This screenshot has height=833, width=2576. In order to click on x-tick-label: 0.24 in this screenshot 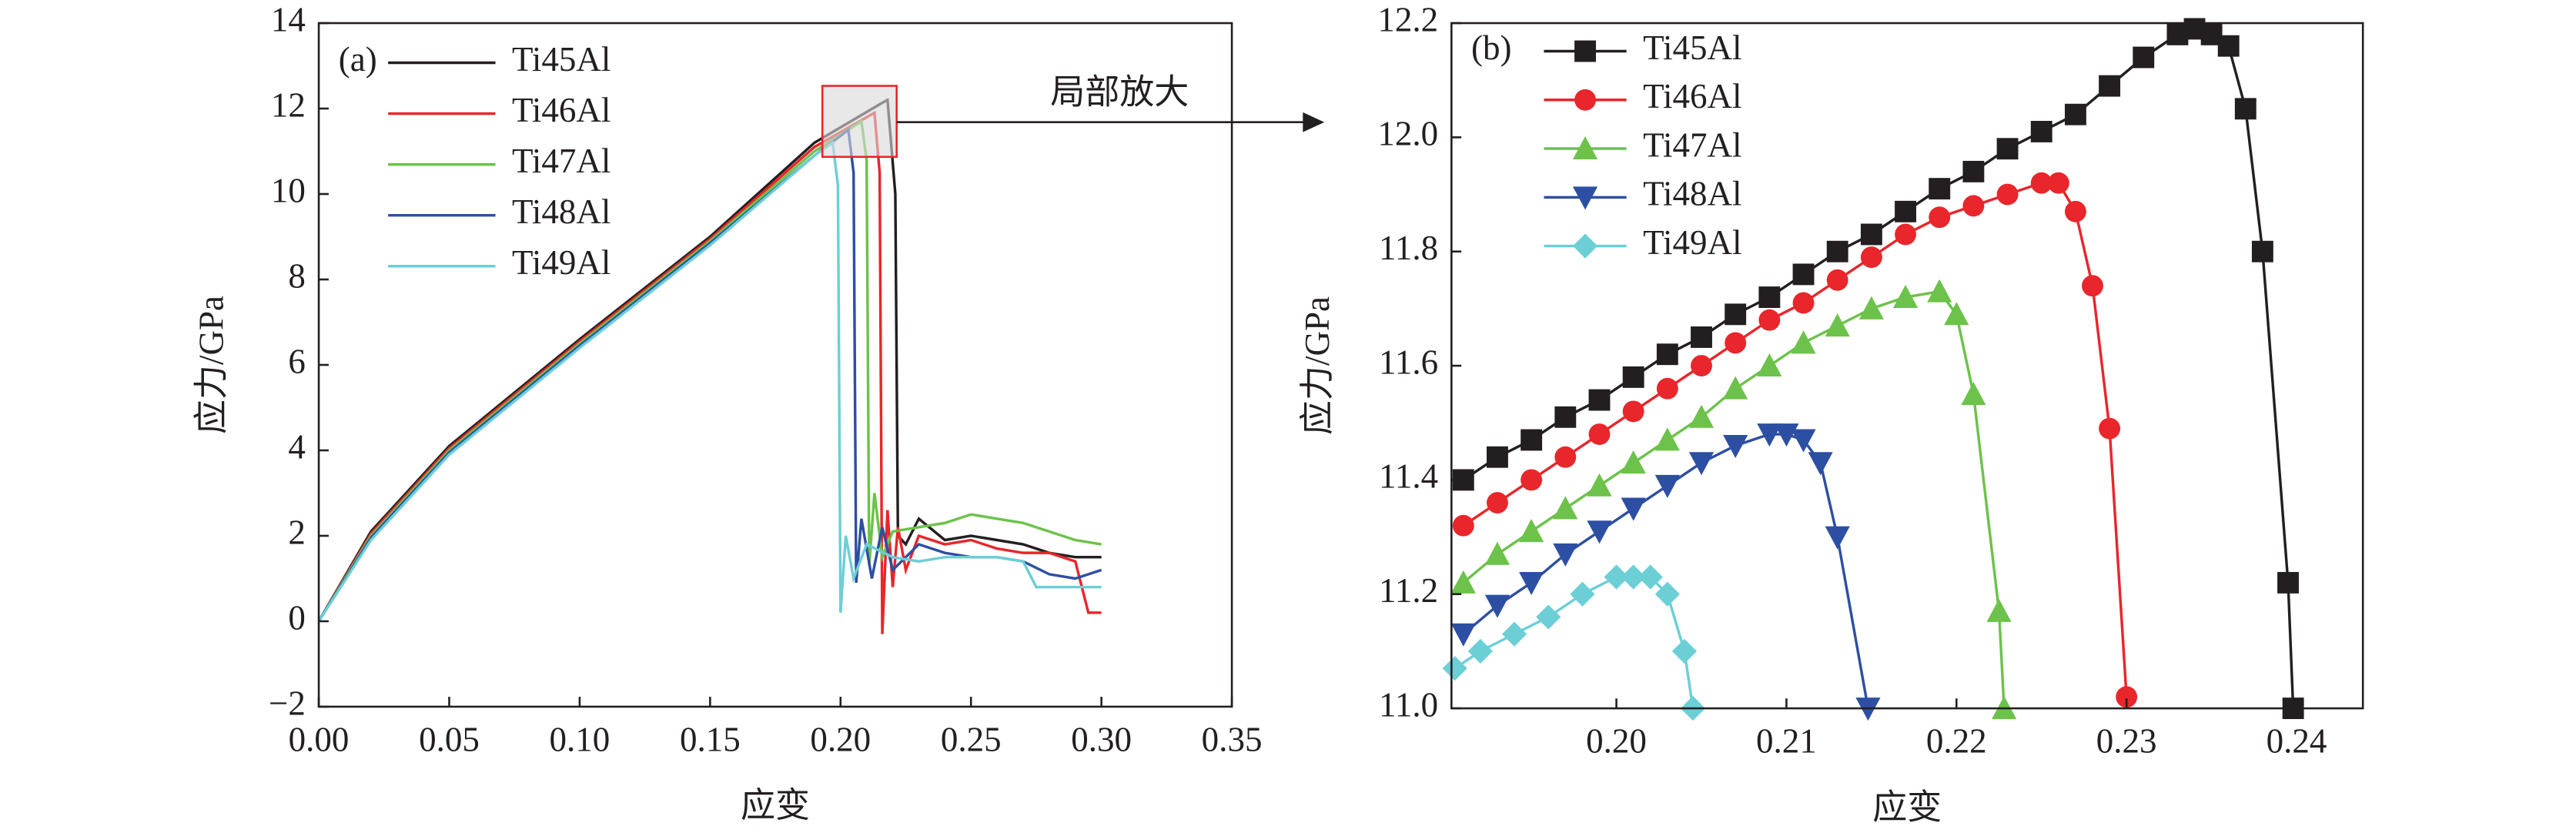, I will do `click(2297, 741)`.